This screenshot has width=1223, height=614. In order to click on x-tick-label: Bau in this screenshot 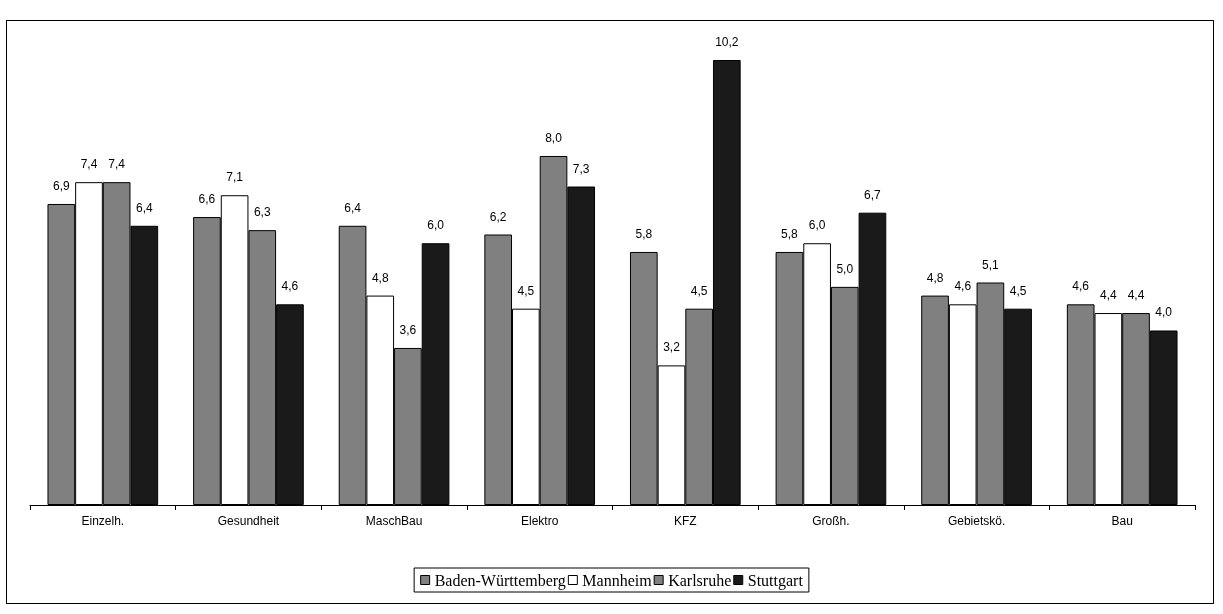, I will do `click(1122, 521)`.